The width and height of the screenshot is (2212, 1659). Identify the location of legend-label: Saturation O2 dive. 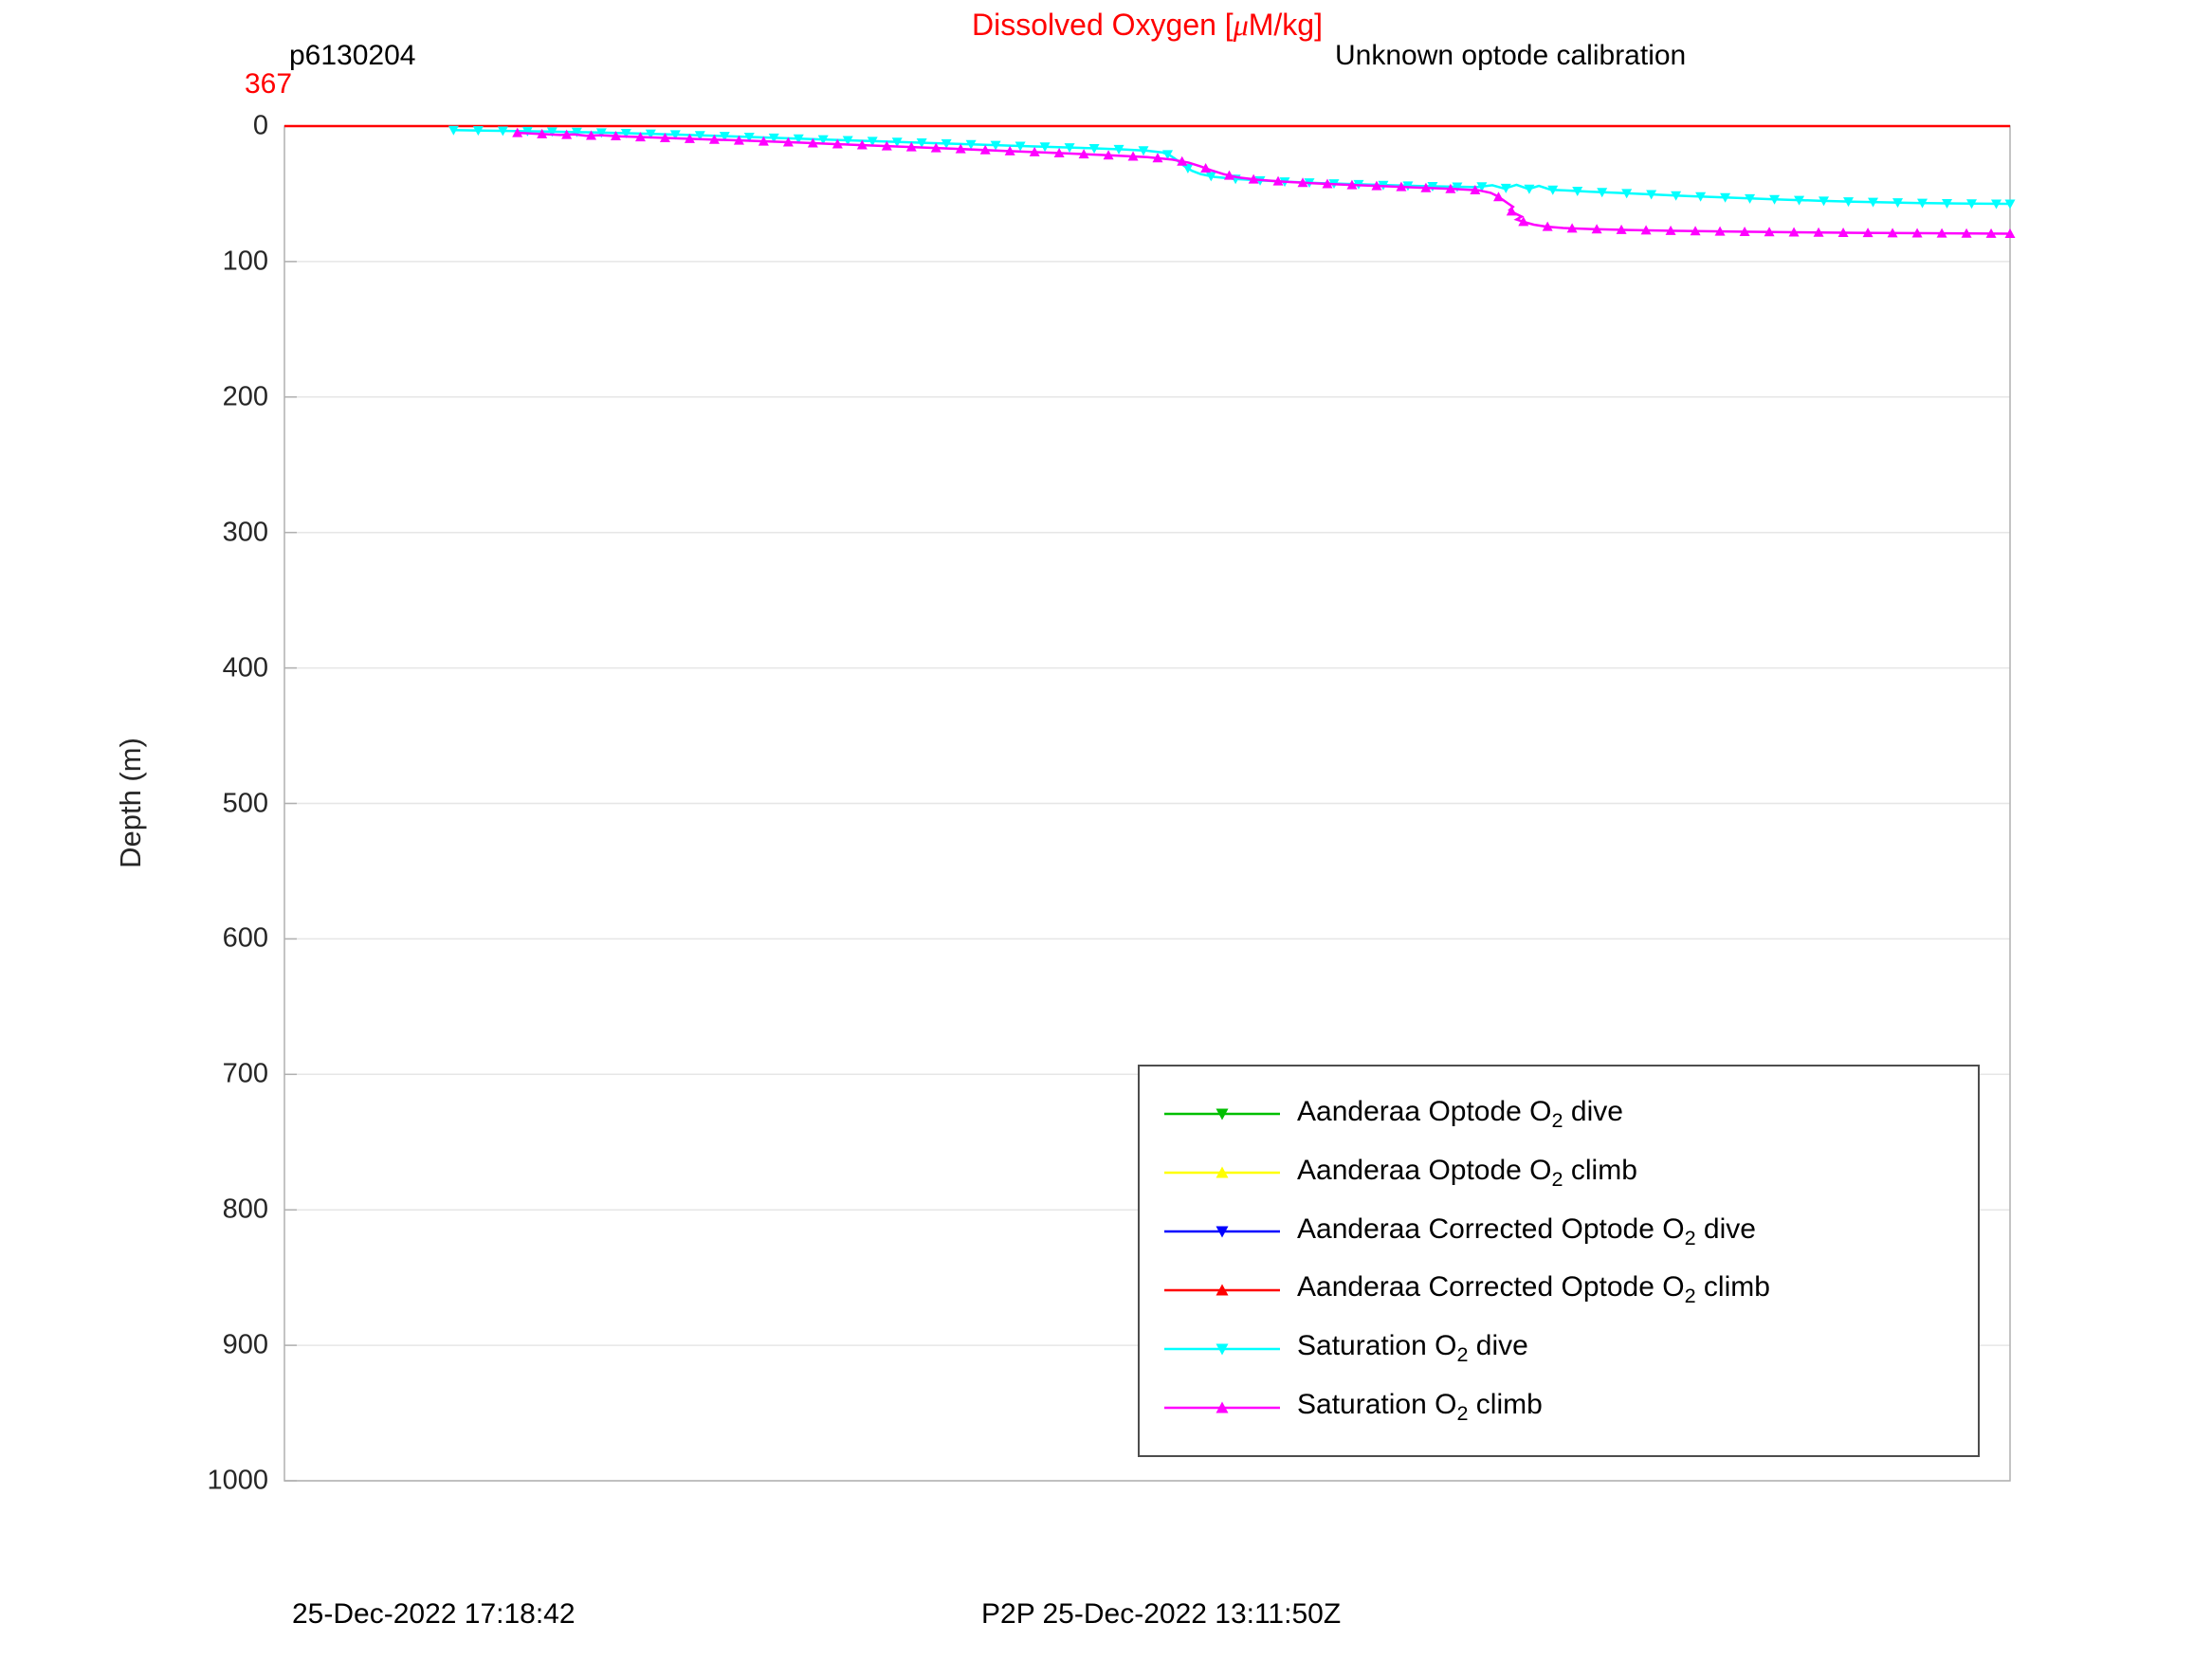
(1412, 1348).